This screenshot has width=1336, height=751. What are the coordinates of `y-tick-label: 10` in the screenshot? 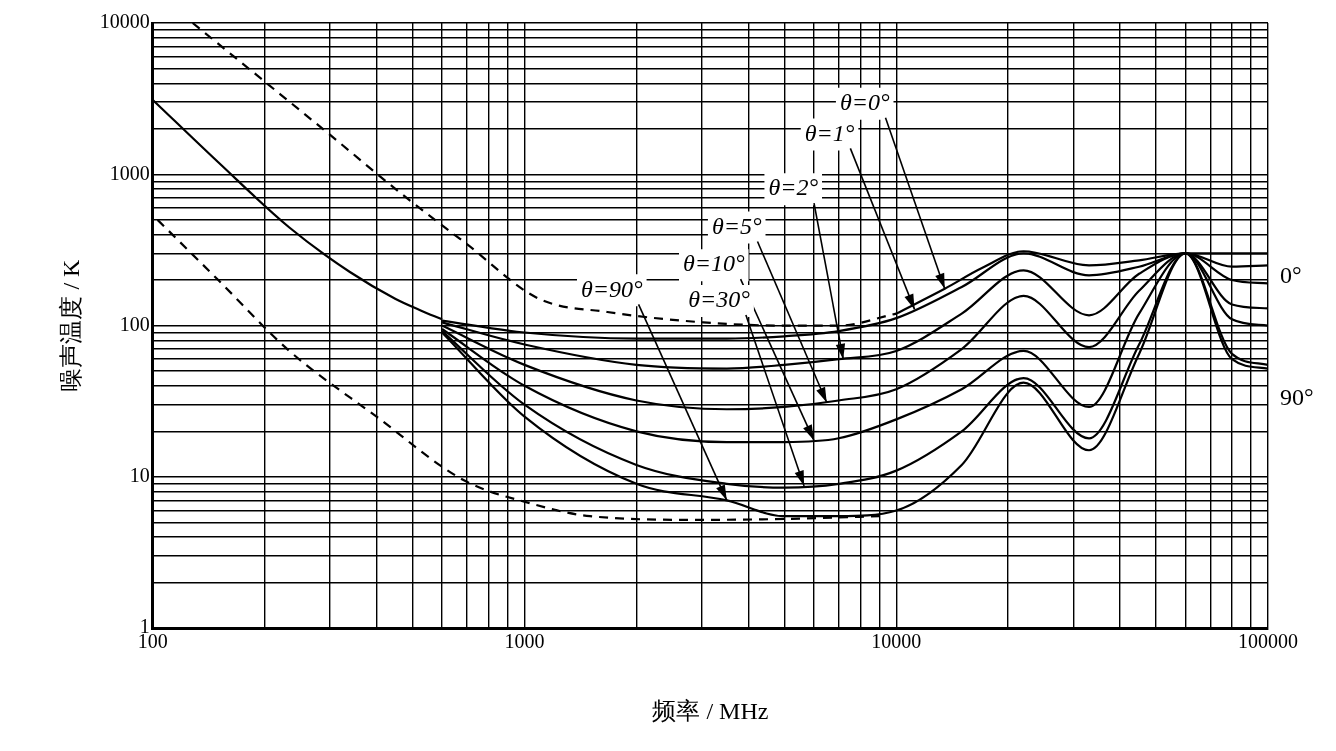 It's located at (139, 475).